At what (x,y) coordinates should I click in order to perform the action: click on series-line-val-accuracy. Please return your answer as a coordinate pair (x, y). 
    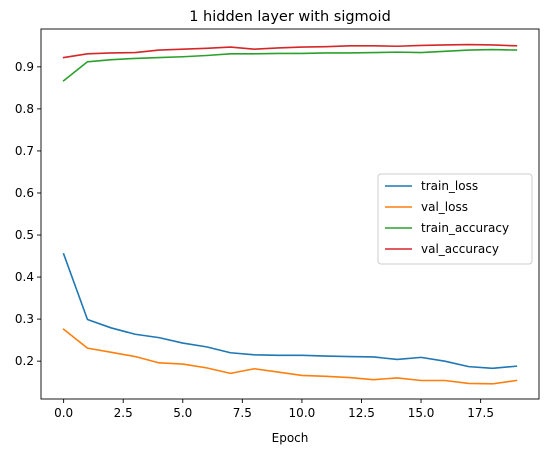
    Looking at the image, I should click on (290, 51).